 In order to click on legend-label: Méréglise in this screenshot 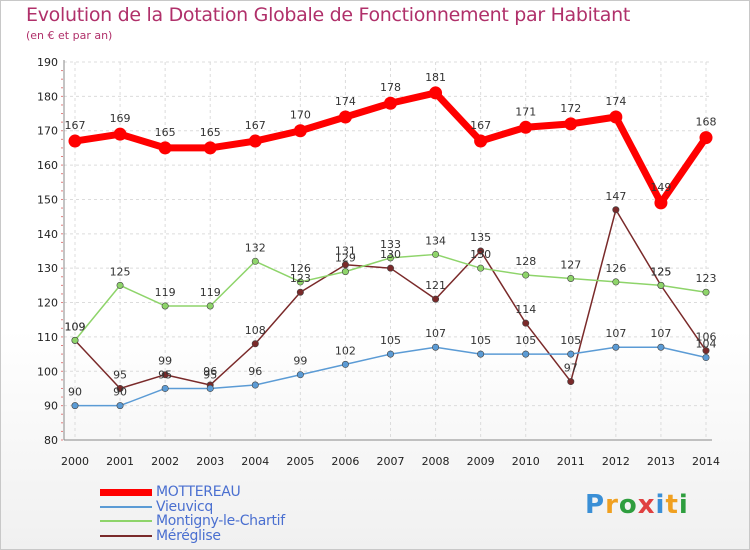, I will do `click(188, 535)`.